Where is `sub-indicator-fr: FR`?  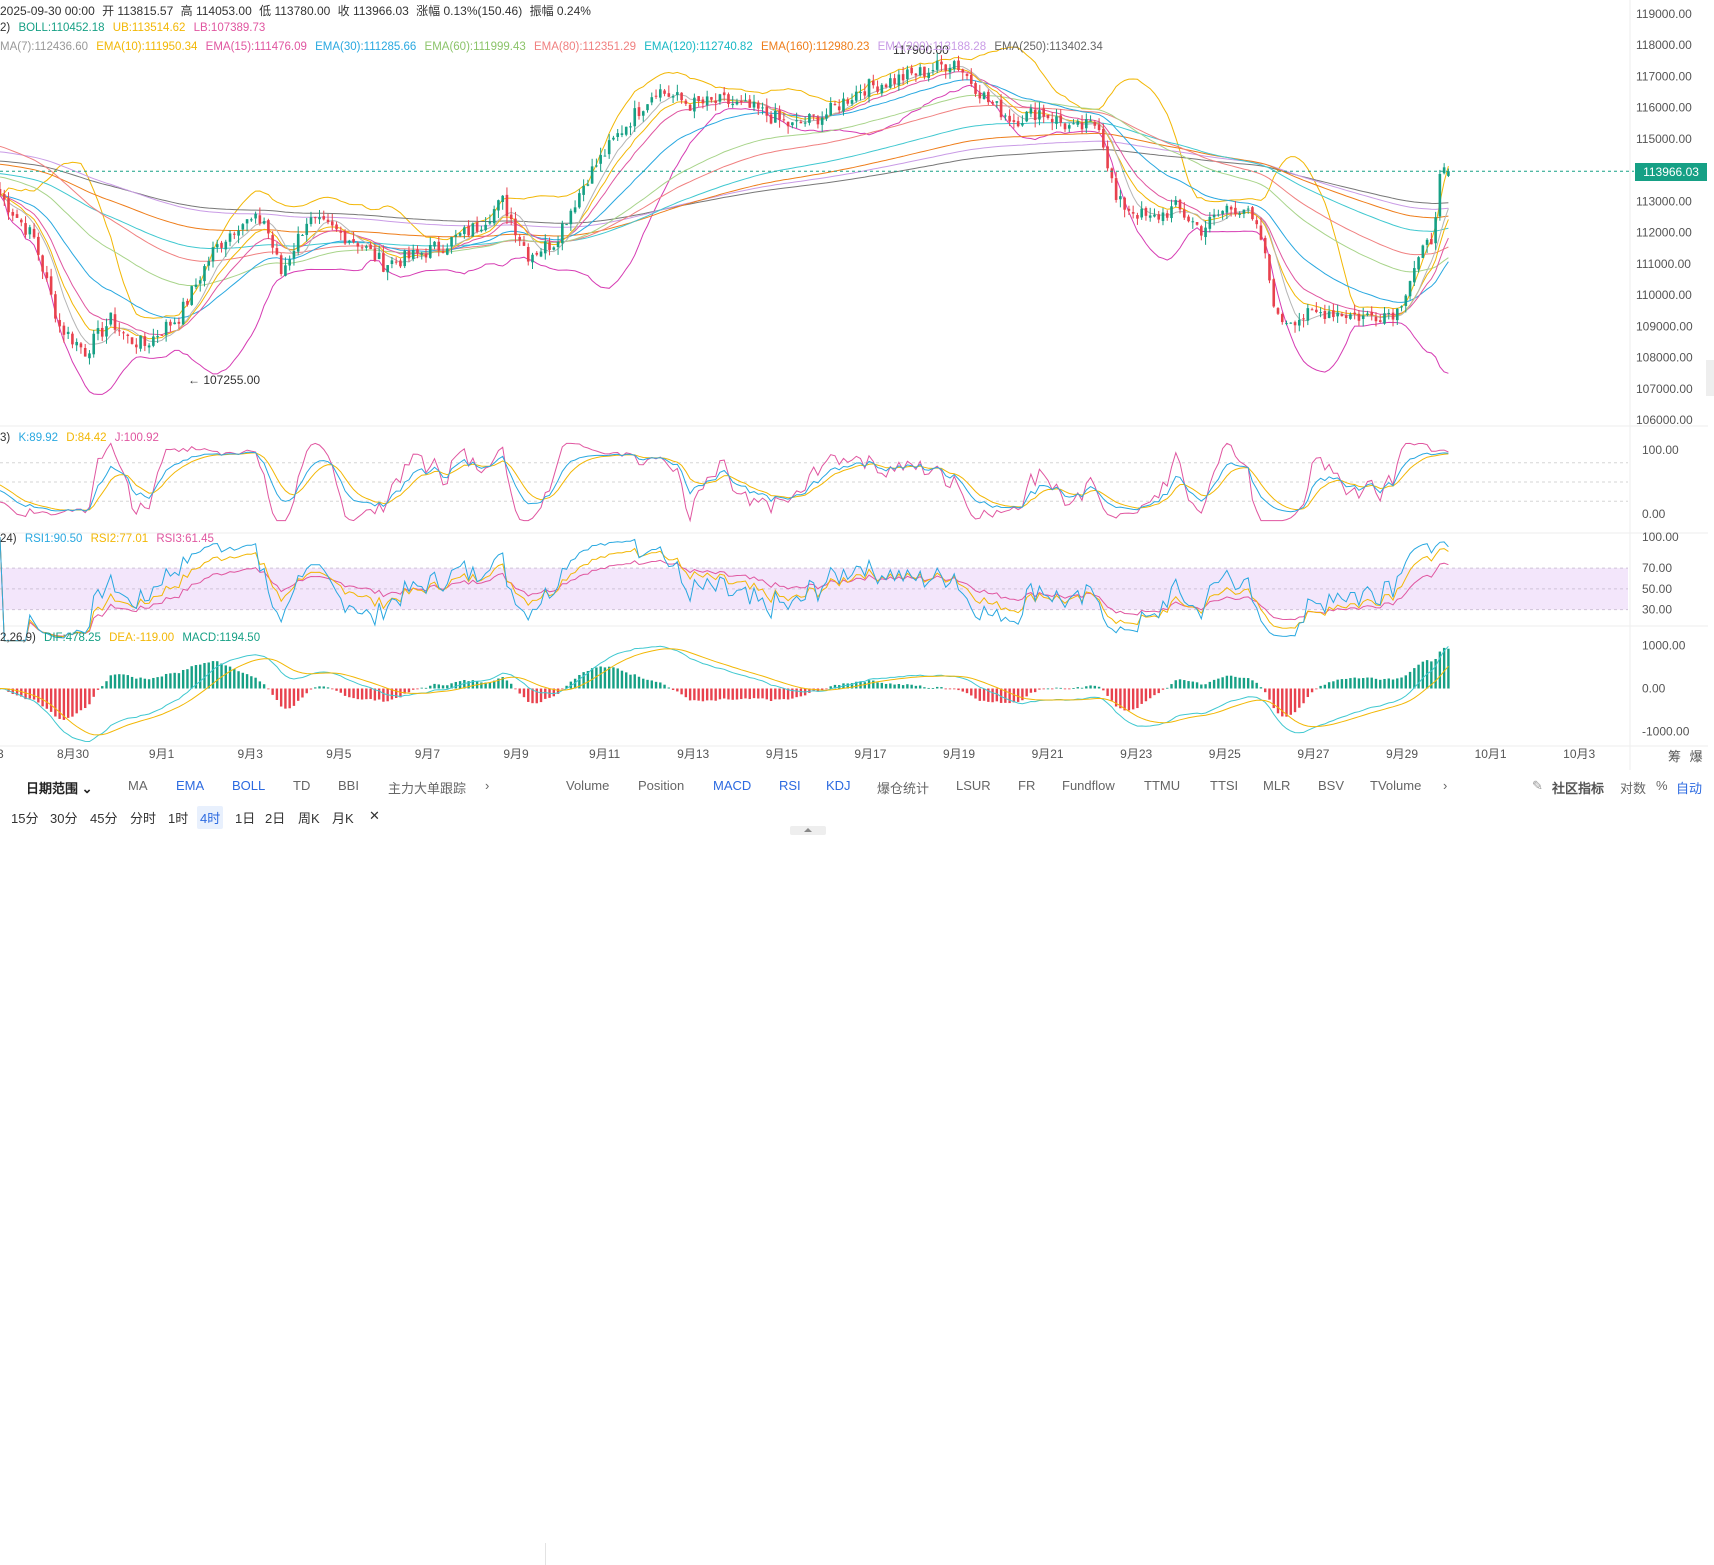 sub-indicator-fr: FR is located at coordinates (1027, 785).